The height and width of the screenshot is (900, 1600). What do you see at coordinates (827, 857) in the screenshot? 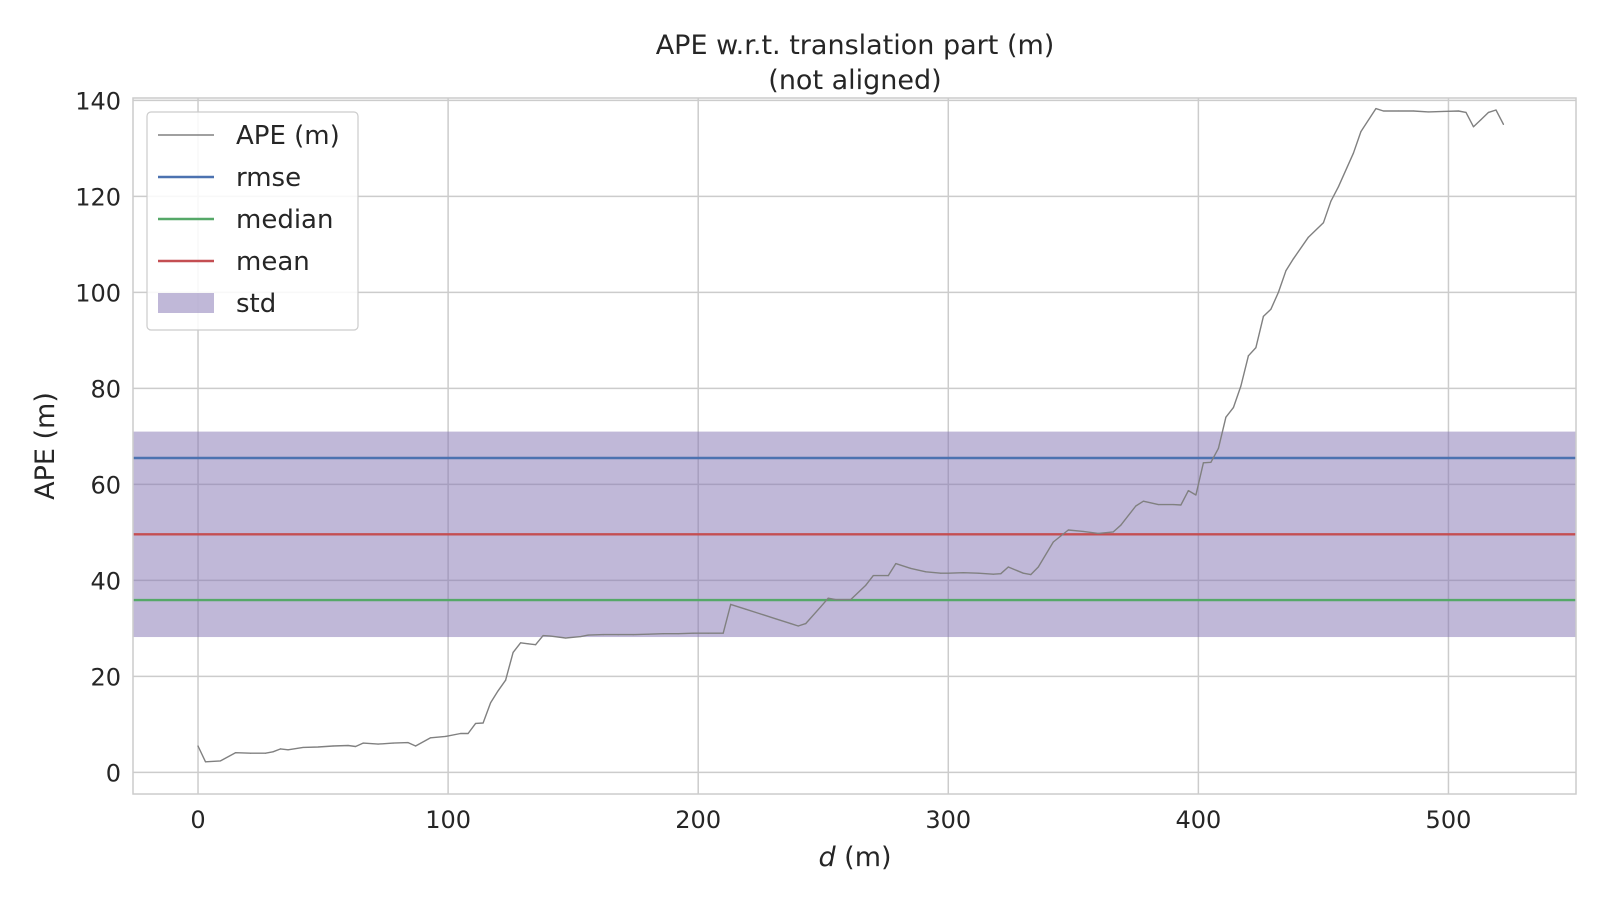
I see `x-axis-label-var: d` at bounding box center [827, 857].